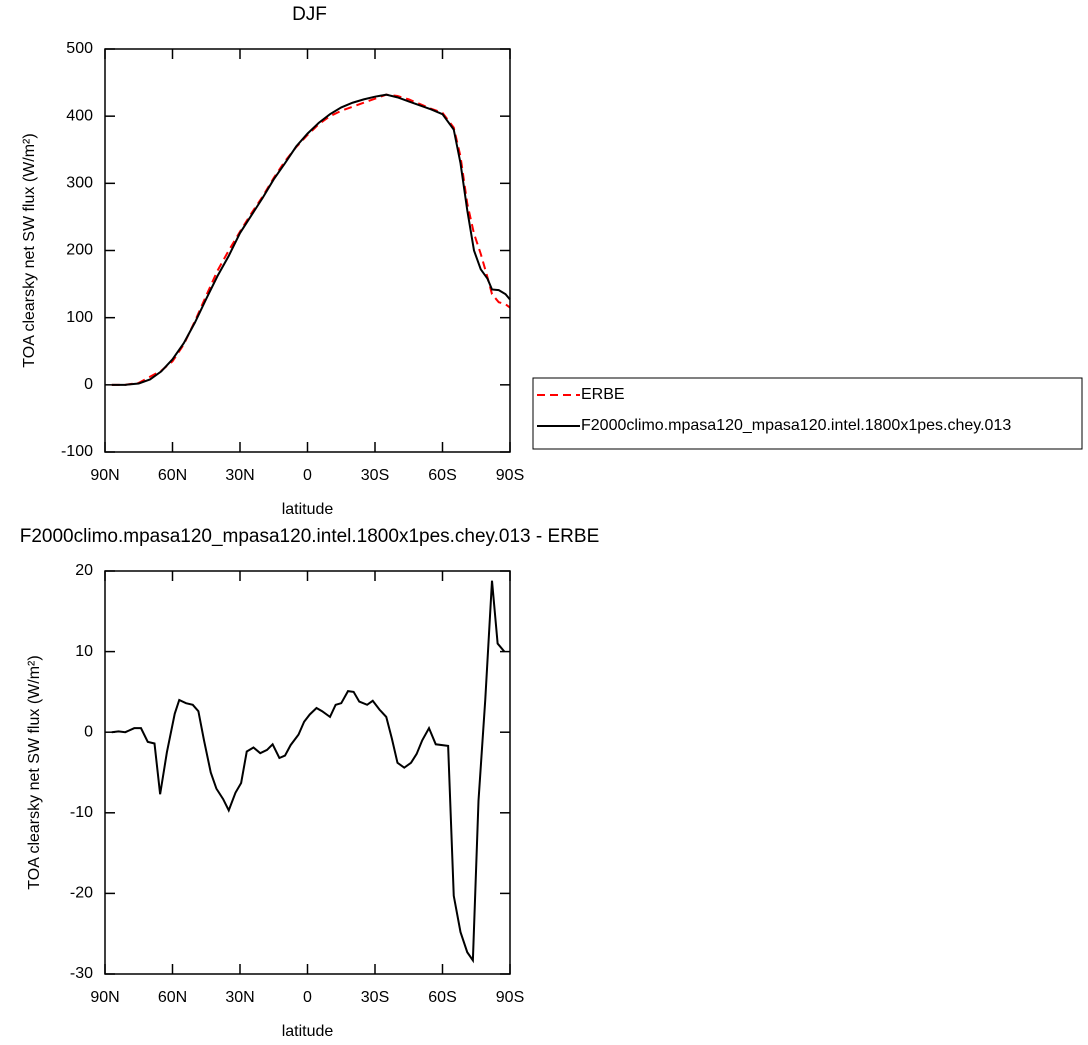 Image resolution: width=1088 pixels, height=1045 pixels. I want to click on y-tick-label: 10, so click(84, 651).